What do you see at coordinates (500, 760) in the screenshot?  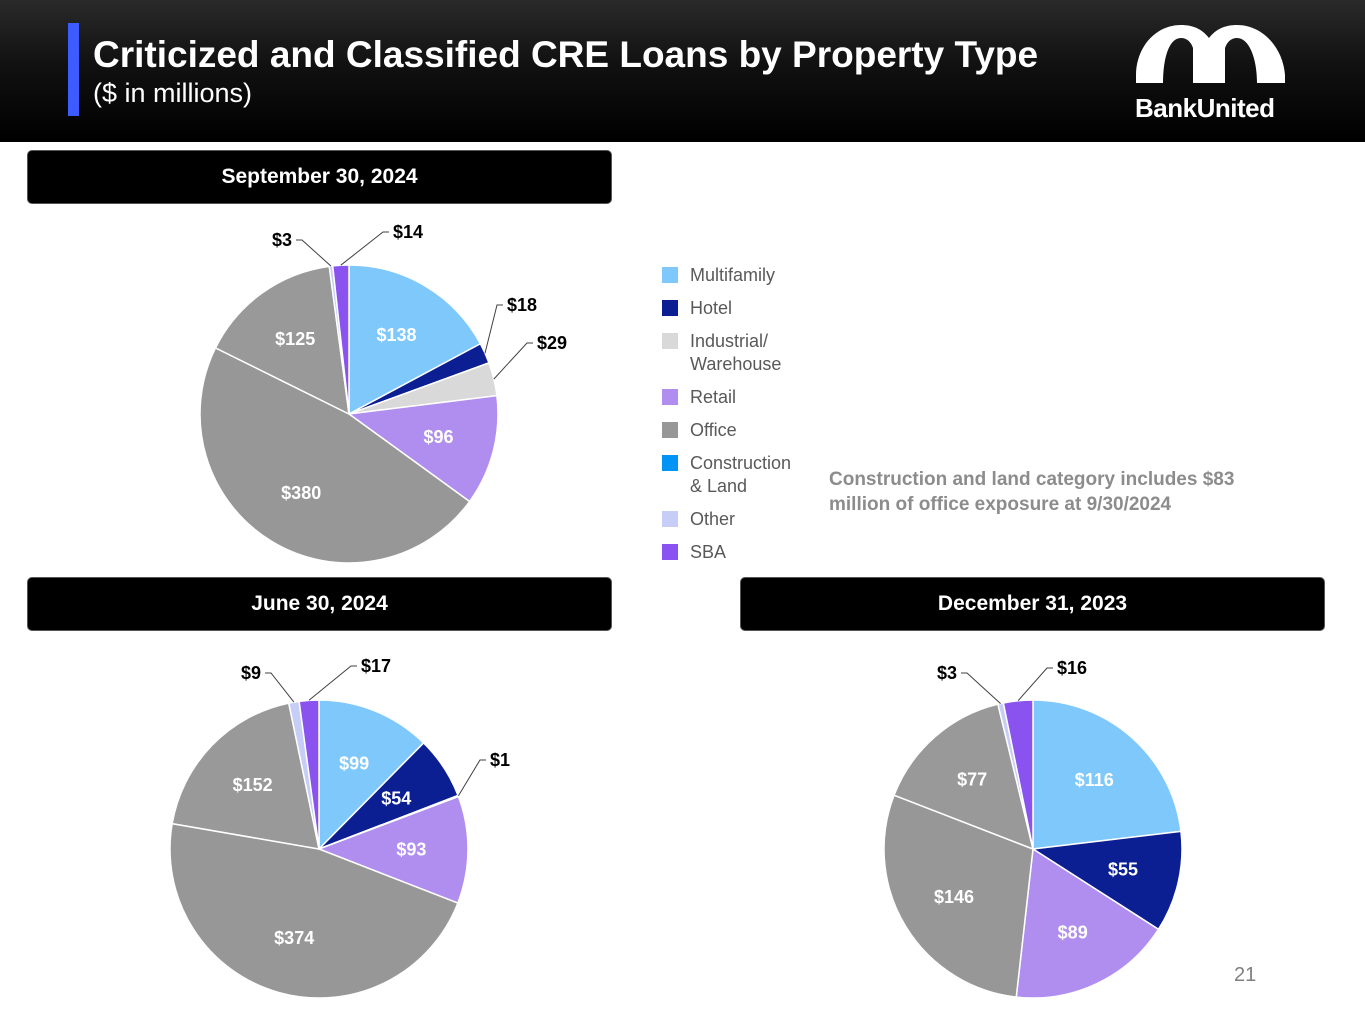 I see `data-label: $1` at bounding box center [500, 760].